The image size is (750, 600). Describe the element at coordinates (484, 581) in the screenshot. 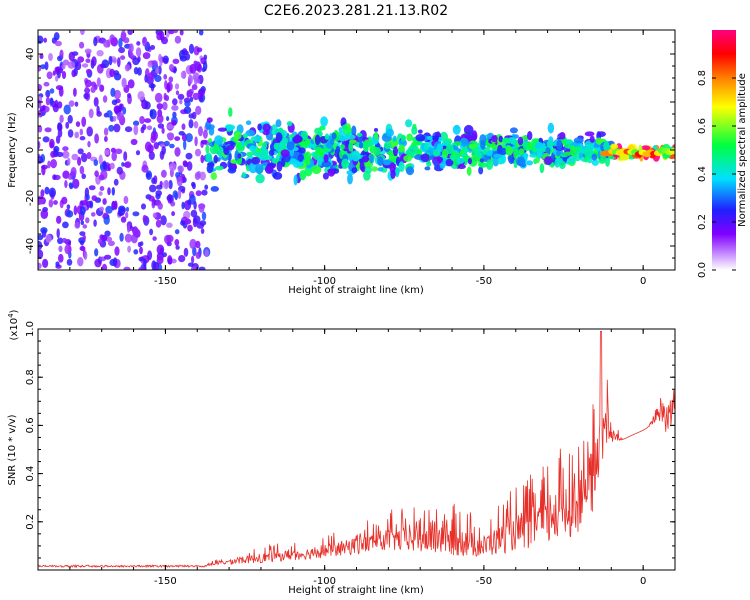

I see `x-tick-label: -50` at that location.